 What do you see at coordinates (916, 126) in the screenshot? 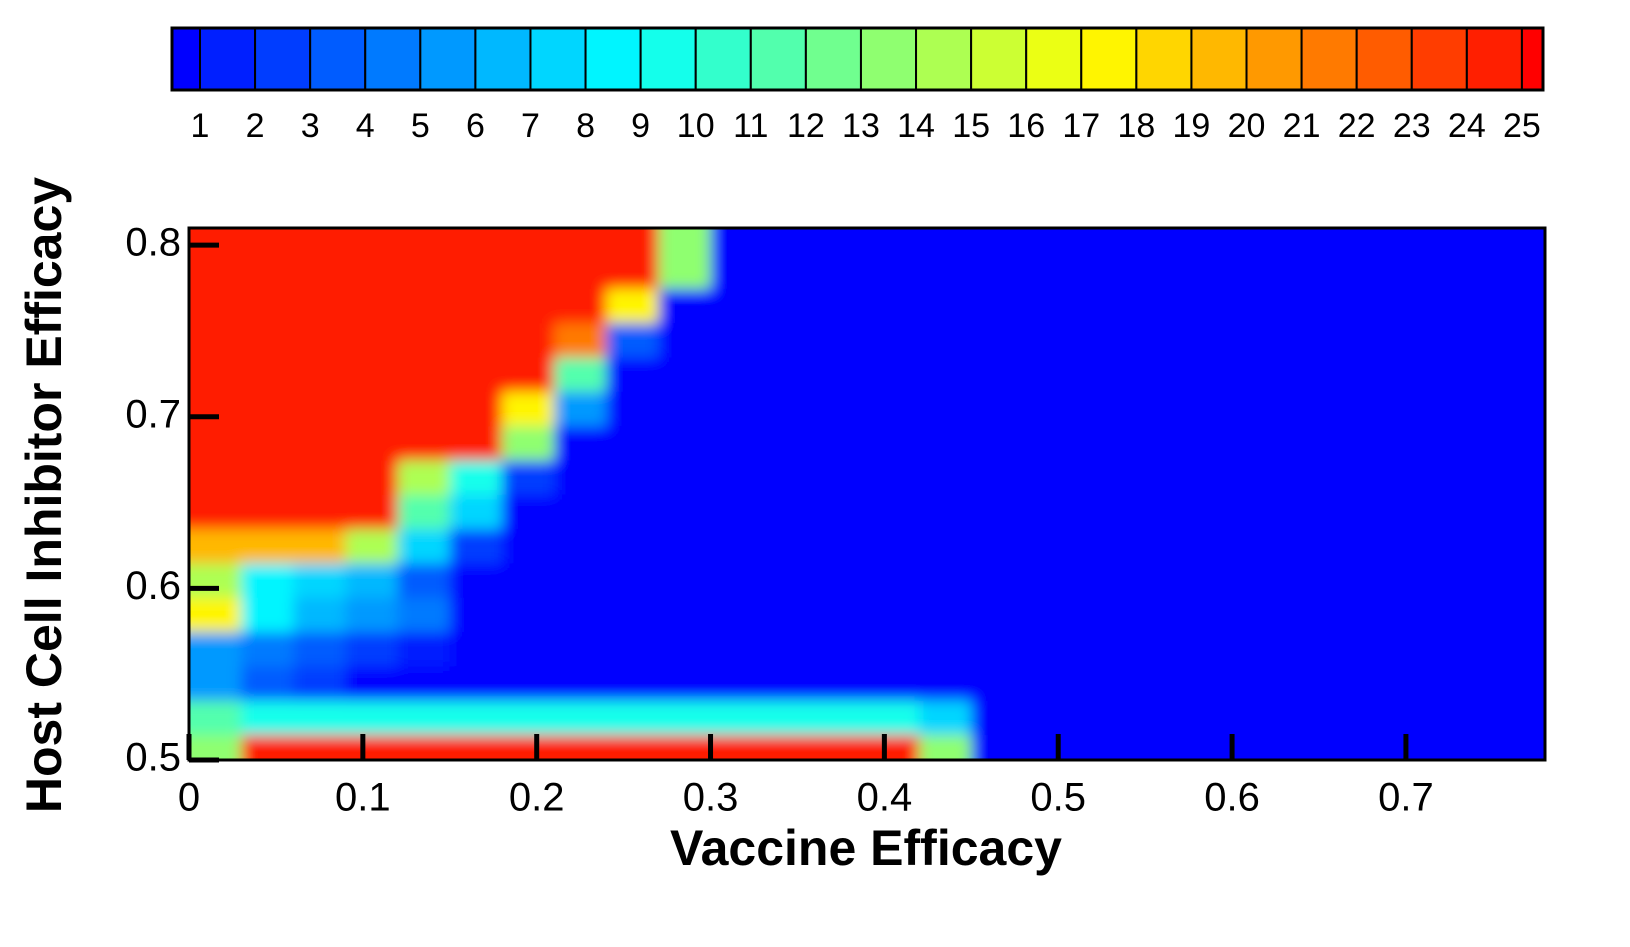
I see `colorbar-label: 14` at bounding box center [916, 126].